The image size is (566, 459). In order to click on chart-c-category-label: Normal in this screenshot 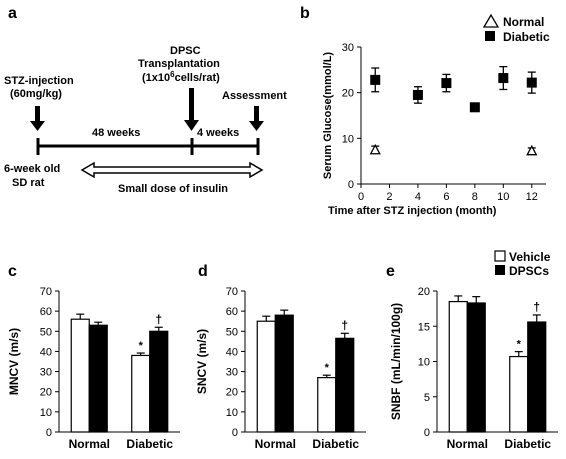, I will do `click(89, 444)`.